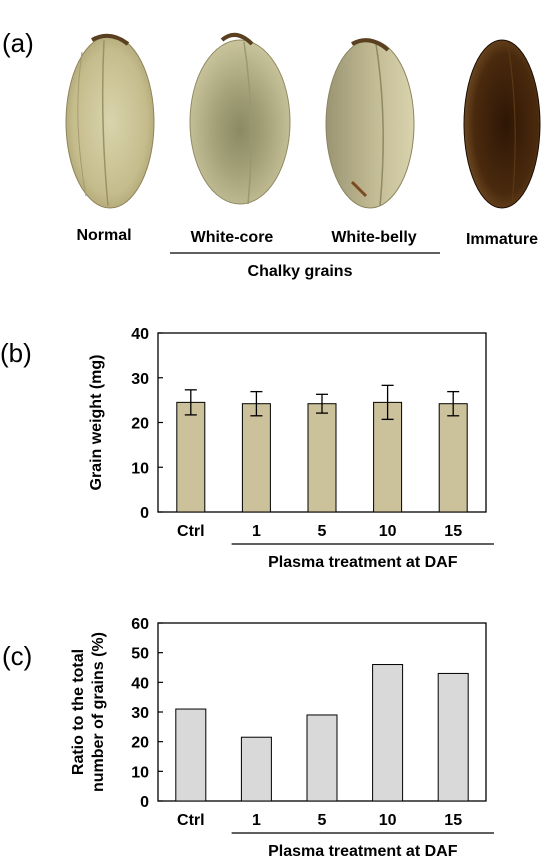  What do you see at coordinates (78, 712) in the screenshot?
I see `y-axis-label-line1: Ratio to the total` at bounding box center [78, 712].